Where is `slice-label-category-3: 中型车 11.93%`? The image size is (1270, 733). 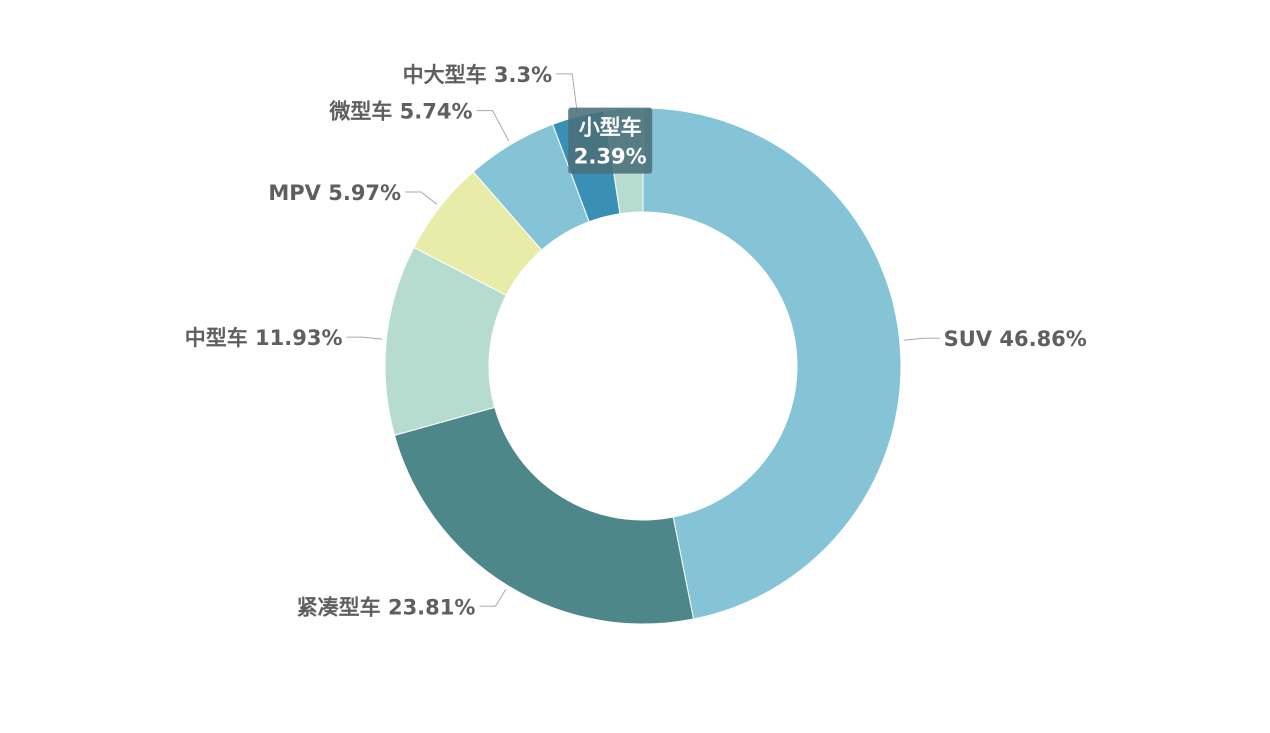
slice-label-category-3: 中型车 11.93% is located at coordinates (264, 338).